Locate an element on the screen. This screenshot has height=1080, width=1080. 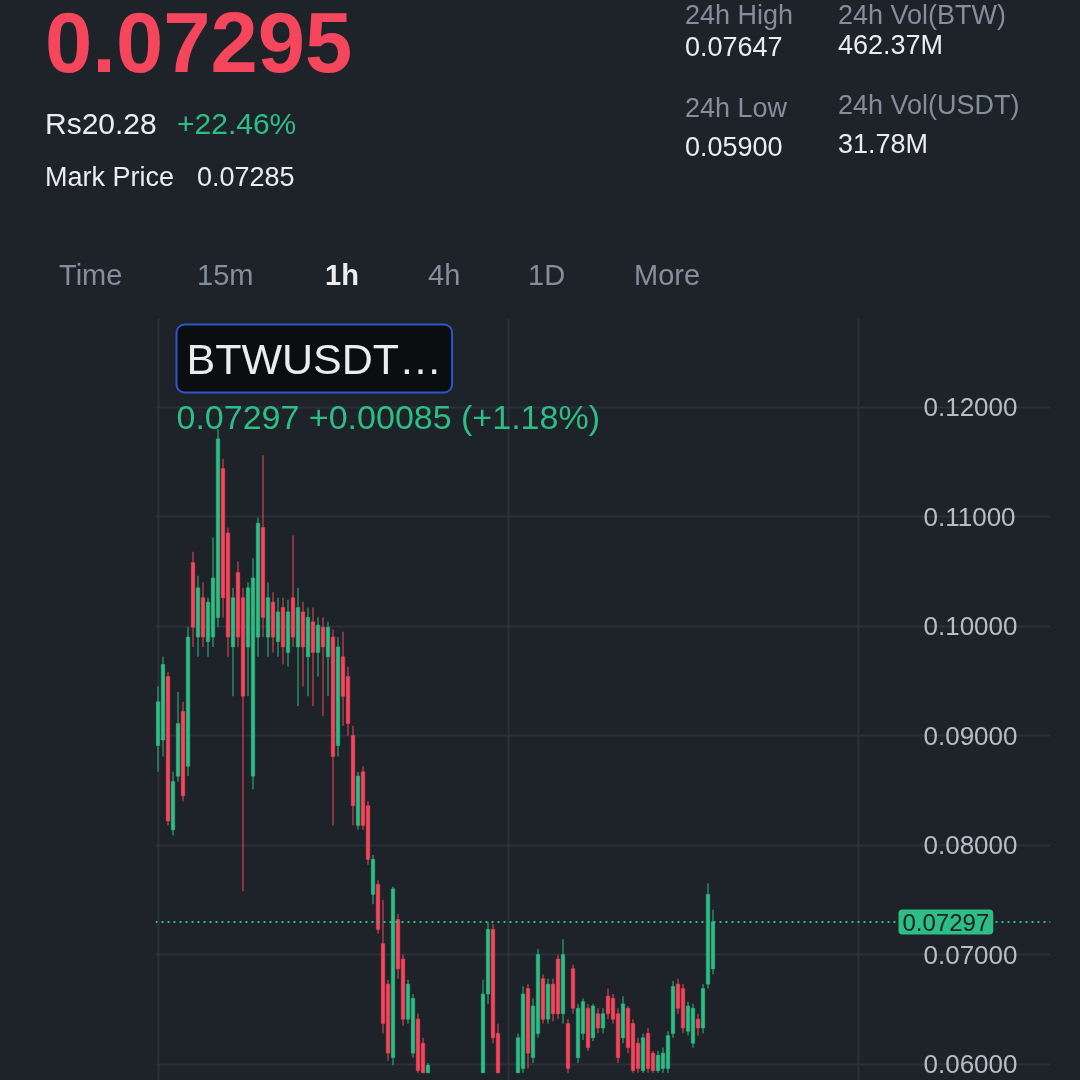
text: 0.07285 is located at coordinates (246, 177).